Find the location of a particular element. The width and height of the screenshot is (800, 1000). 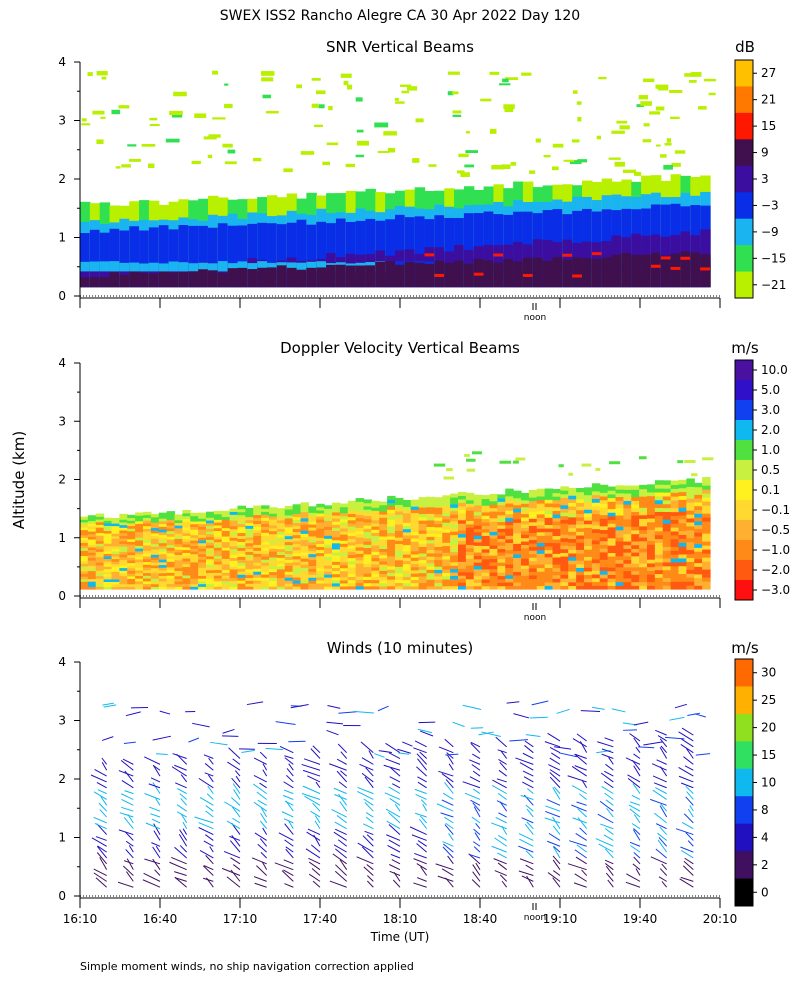

colorbar-label: 9 is located at coordinates (765, 153).